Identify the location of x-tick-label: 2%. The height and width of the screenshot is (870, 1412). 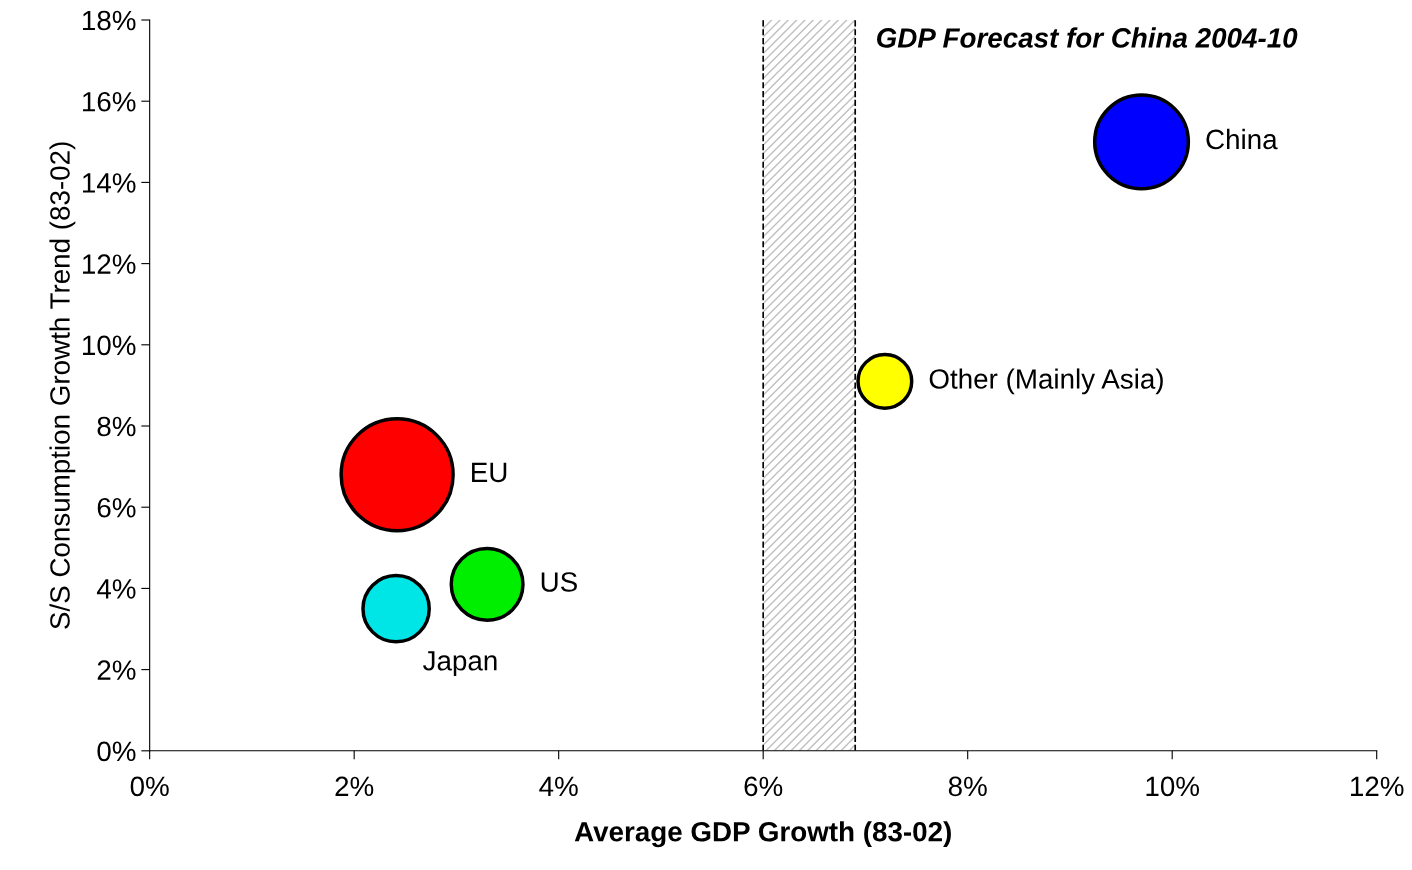
(354, 786).